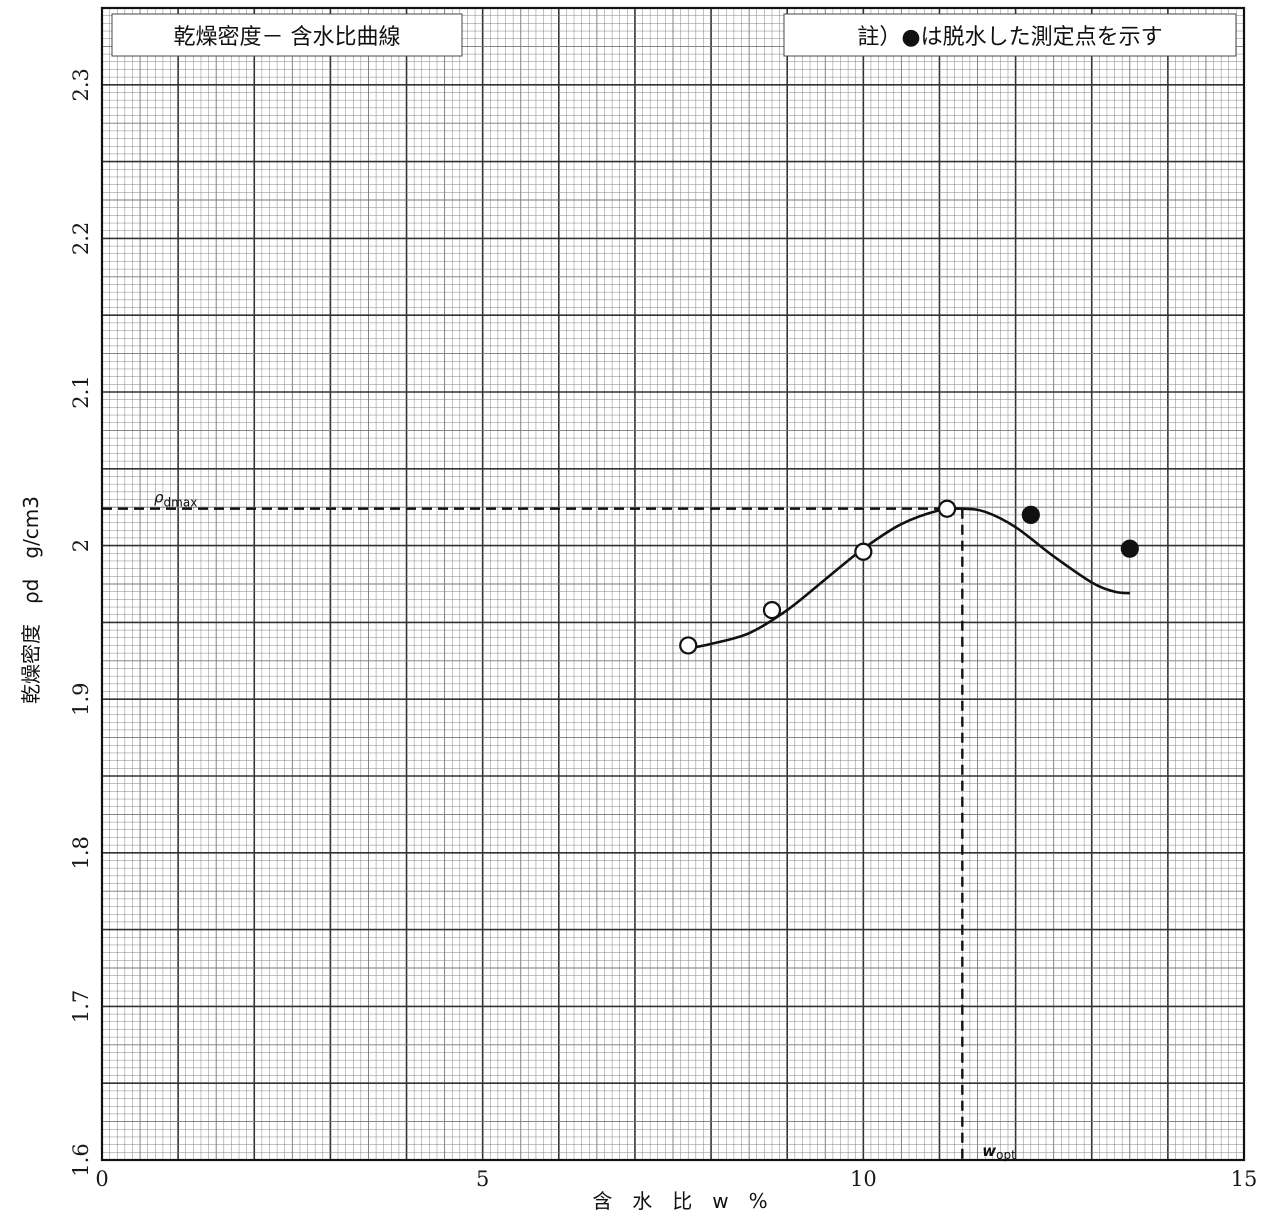 The height and width of the screenshot is (1216, 1267). I want to click on y-tick-label: 1.7, so click(81, 1006).